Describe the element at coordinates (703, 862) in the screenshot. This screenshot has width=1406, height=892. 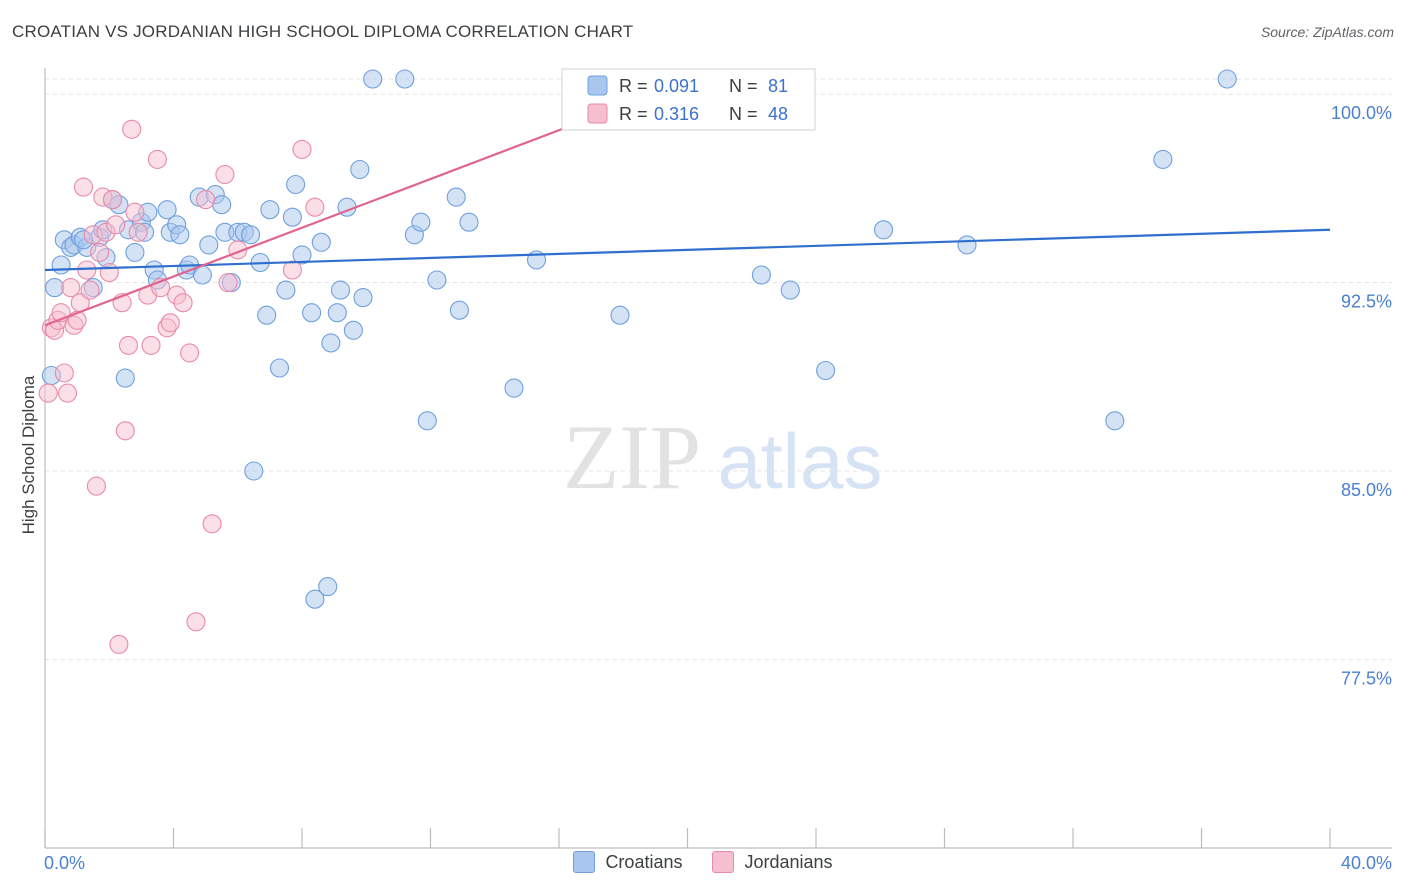
I see `series-legend: Croatians Jordanians` at that location.